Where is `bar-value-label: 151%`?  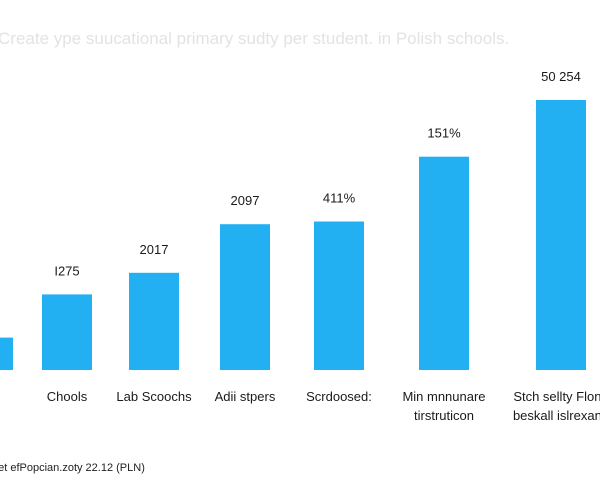
bar-value-label: 151% is located at coordinates (444, 133).